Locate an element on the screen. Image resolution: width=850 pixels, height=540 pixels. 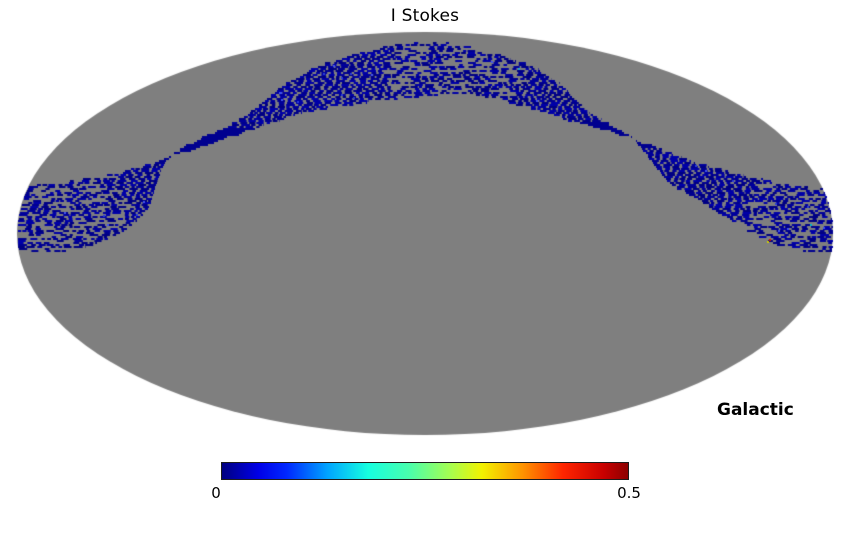
coordinate-system-label: Galactic is located at coordinates (755, 410).